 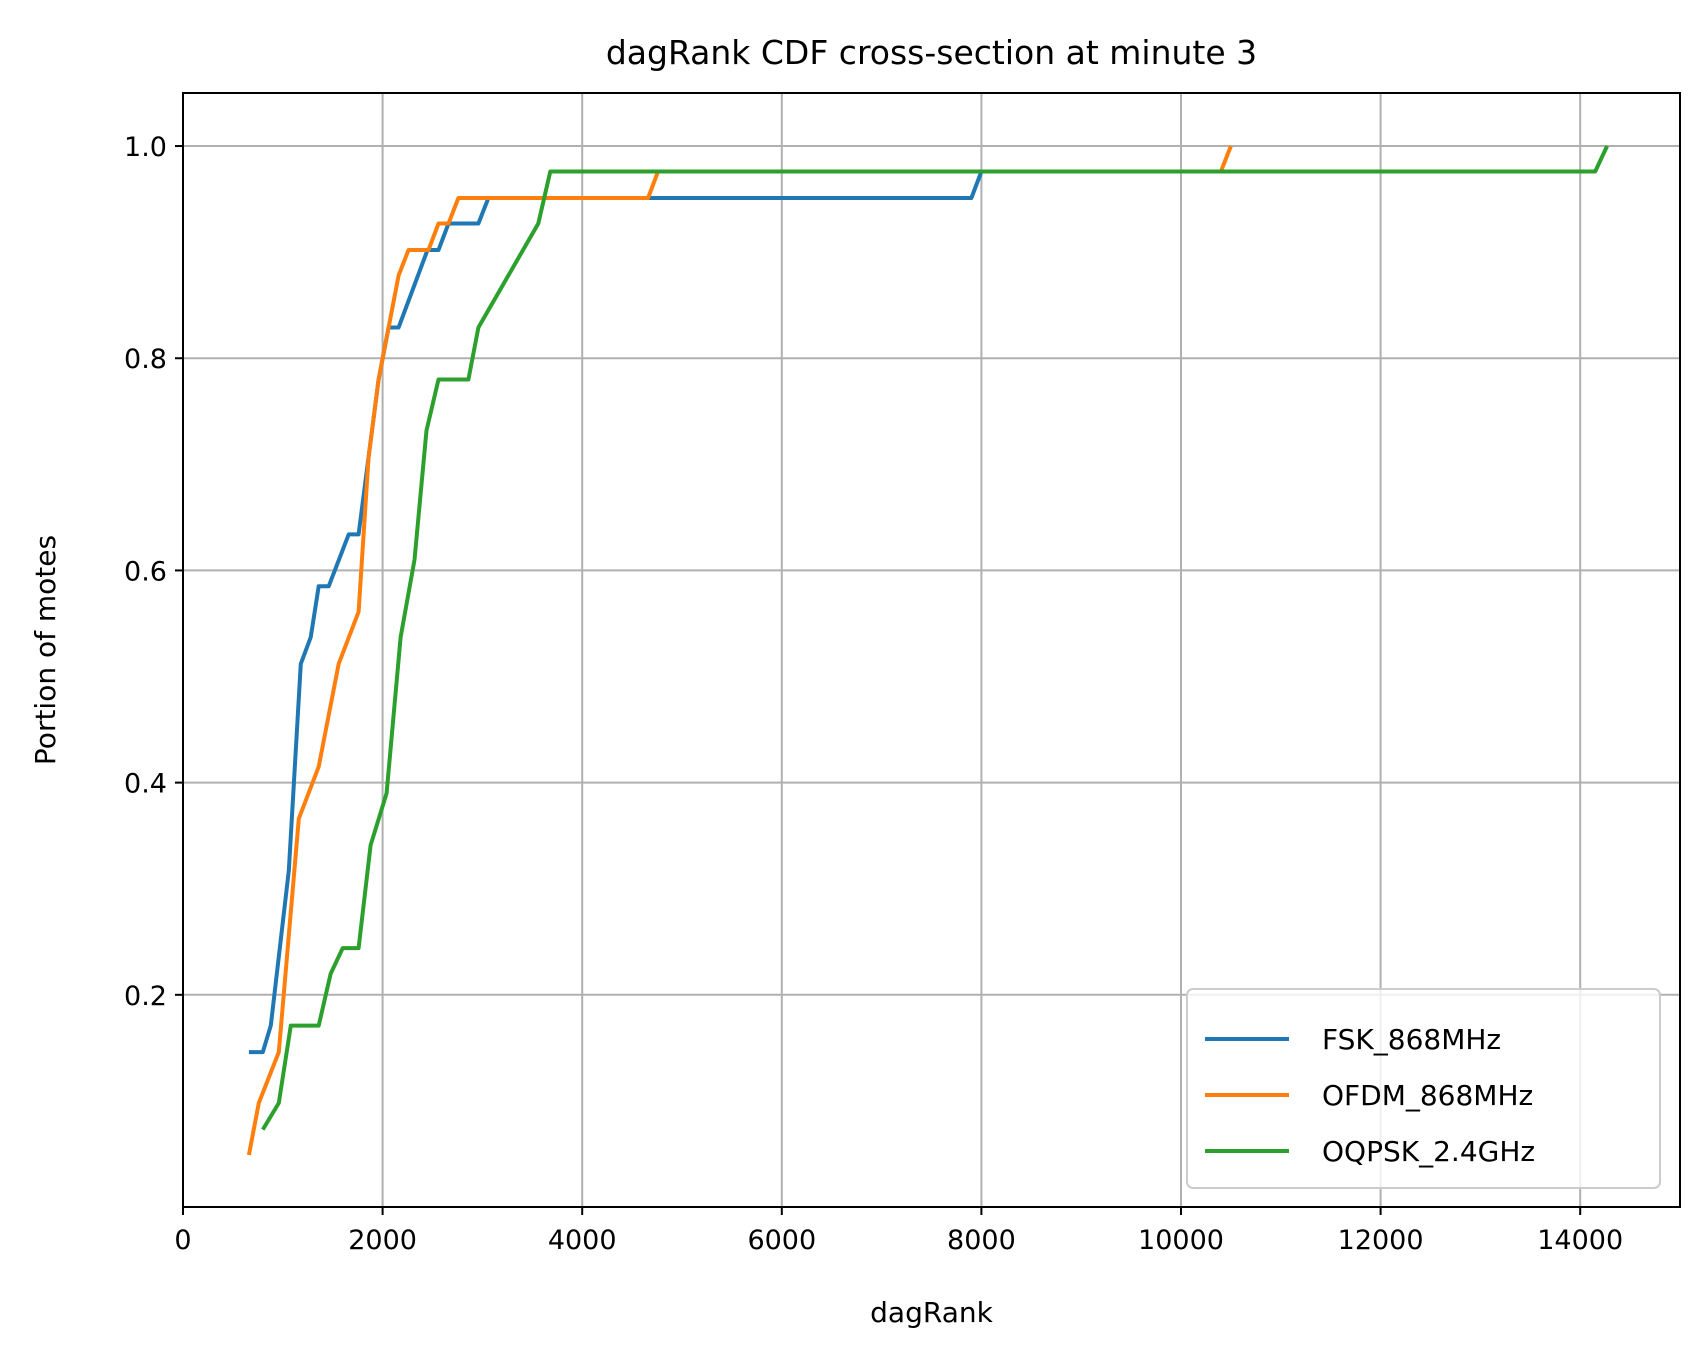 What do you see at coordinates (1427, 1095) in the screenshot?
I see `legend-label: OFDM_868MHz` at bounding box center [1427, 1095].